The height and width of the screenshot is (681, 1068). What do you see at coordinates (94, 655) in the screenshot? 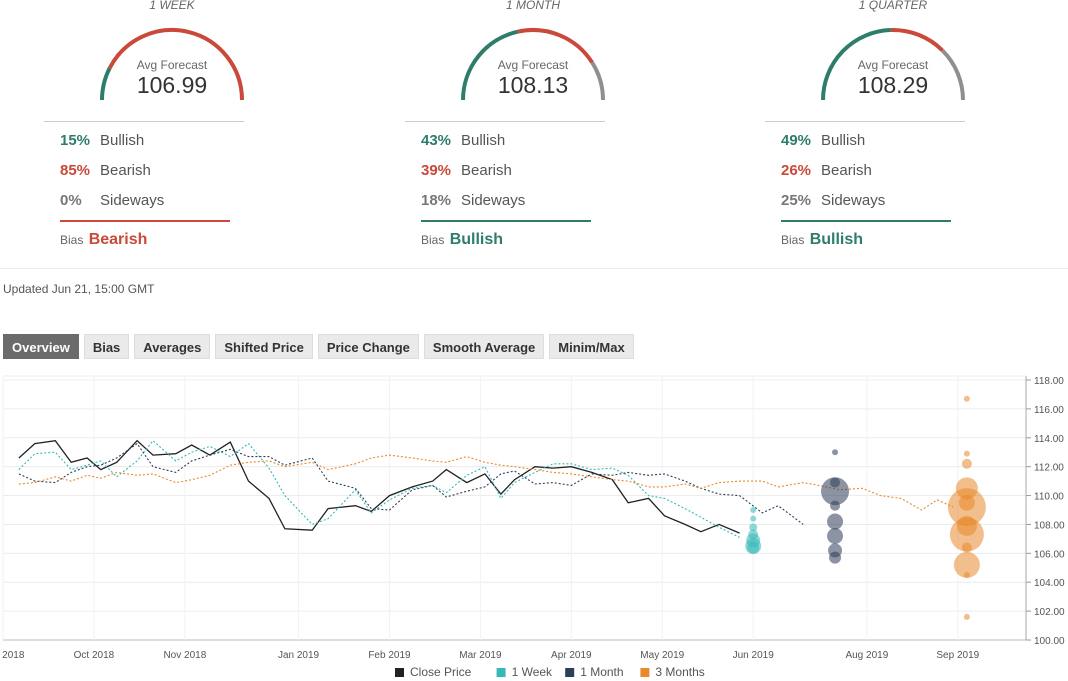
I see `x-tick-label: Oct 2018` at bounding box center [94, 655].